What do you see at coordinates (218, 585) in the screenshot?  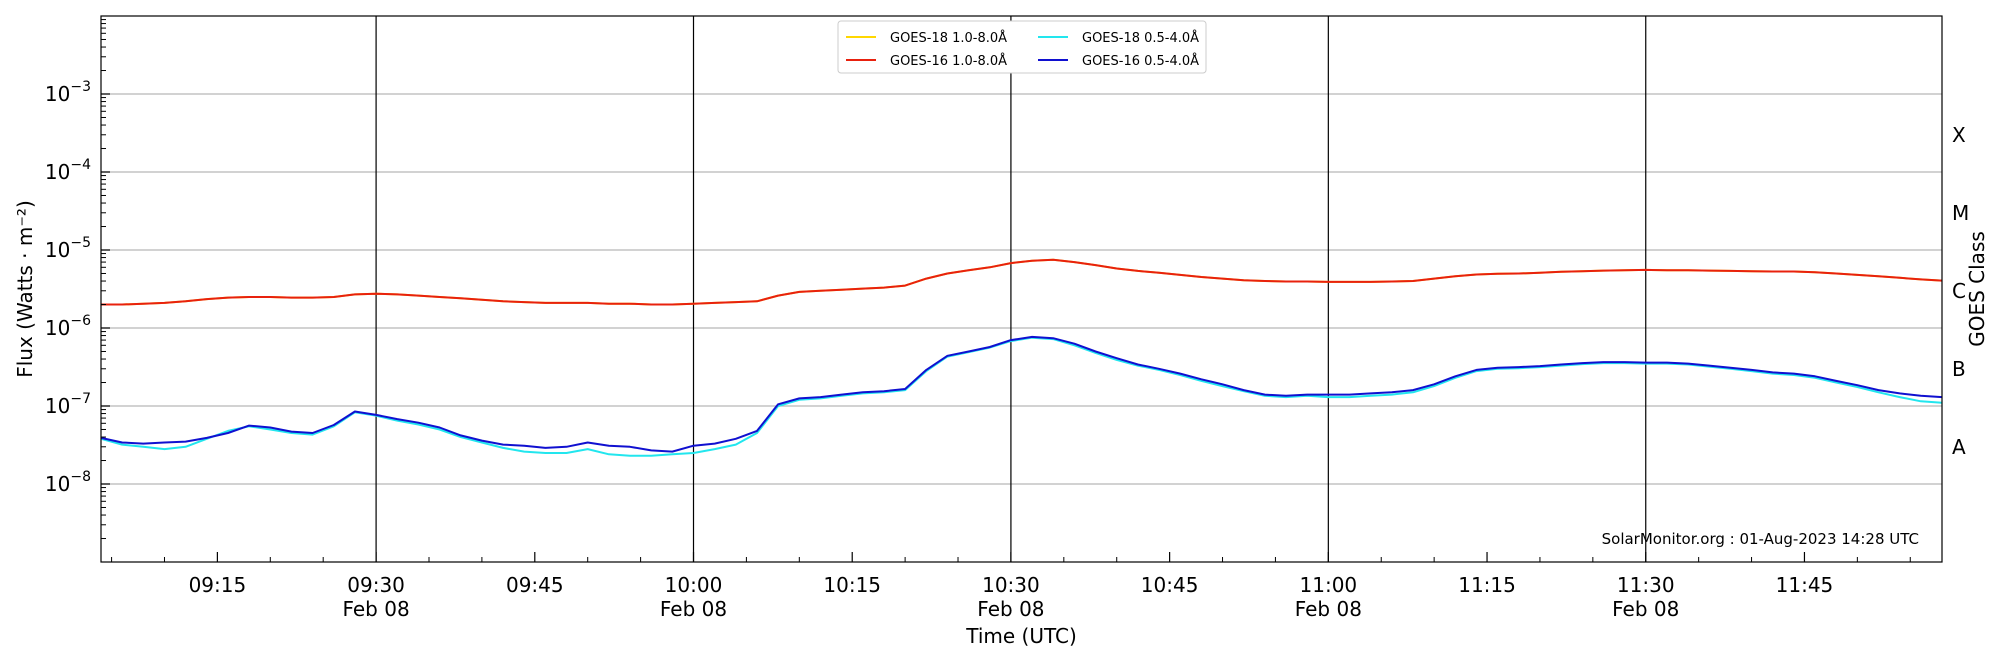 I see `x-tick-label: 09:15` at bounding box center [218, 585].